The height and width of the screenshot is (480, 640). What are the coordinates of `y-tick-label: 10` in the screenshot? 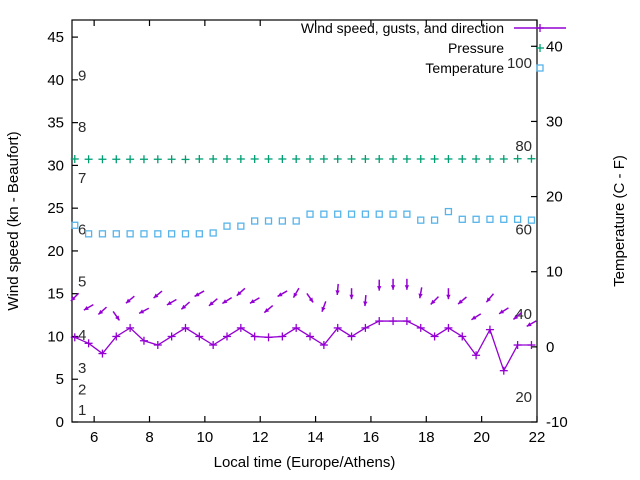 It's located at (55, 336).